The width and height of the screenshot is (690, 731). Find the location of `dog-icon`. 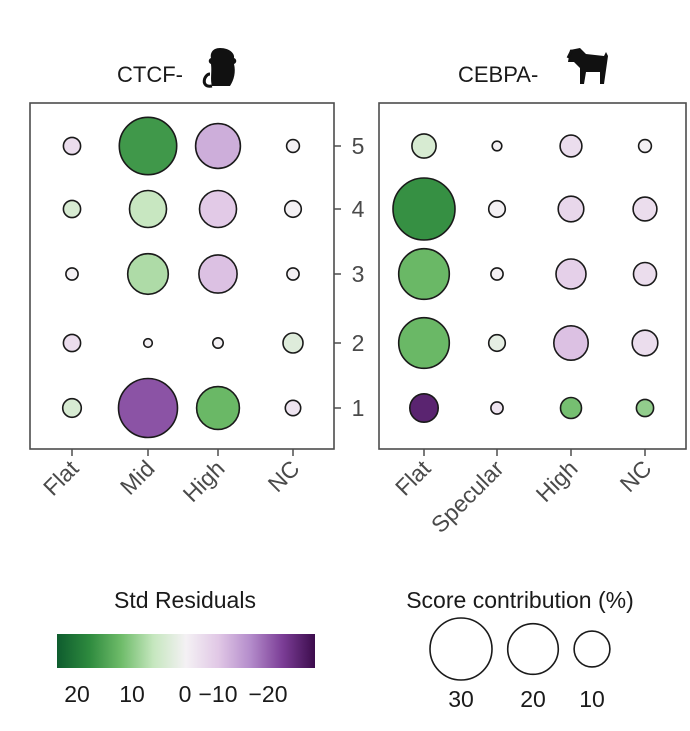

dog-icon is located at coordinates (587, 66).